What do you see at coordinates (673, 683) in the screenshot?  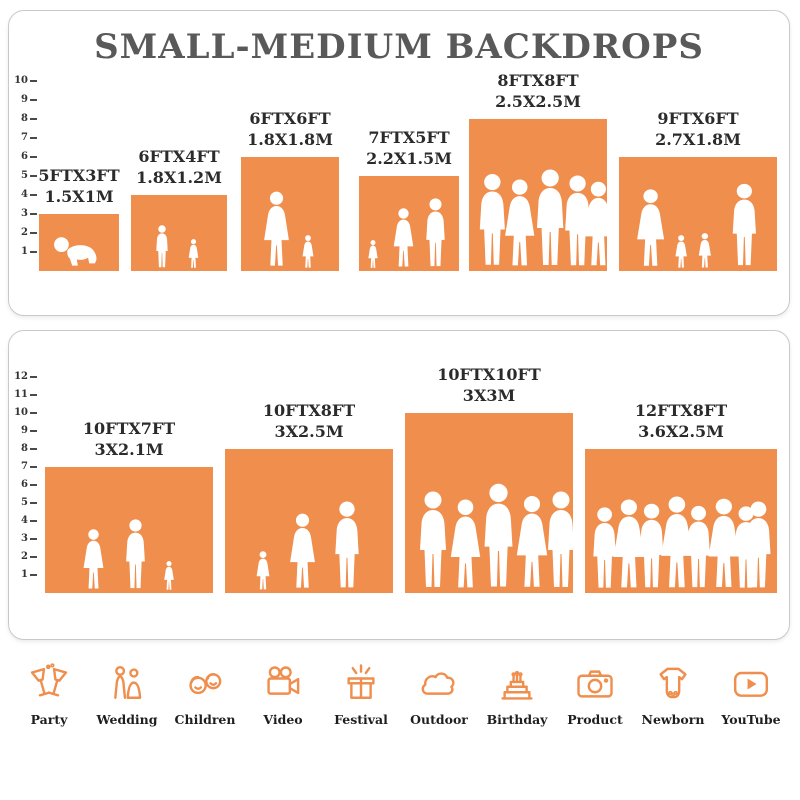 I see `newborn-icon` at bounding box center [673, 683].